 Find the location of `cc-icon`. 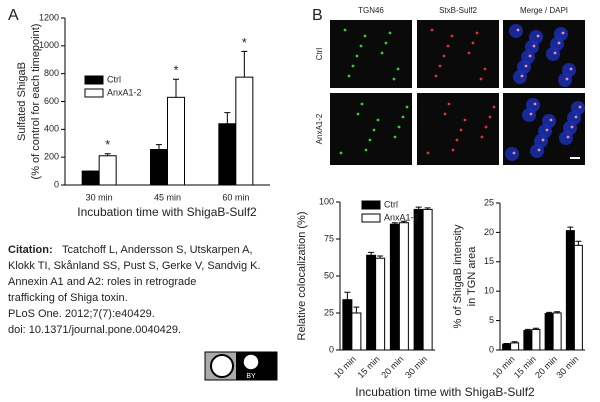

cc-icon is located at coordinates (222, 366).